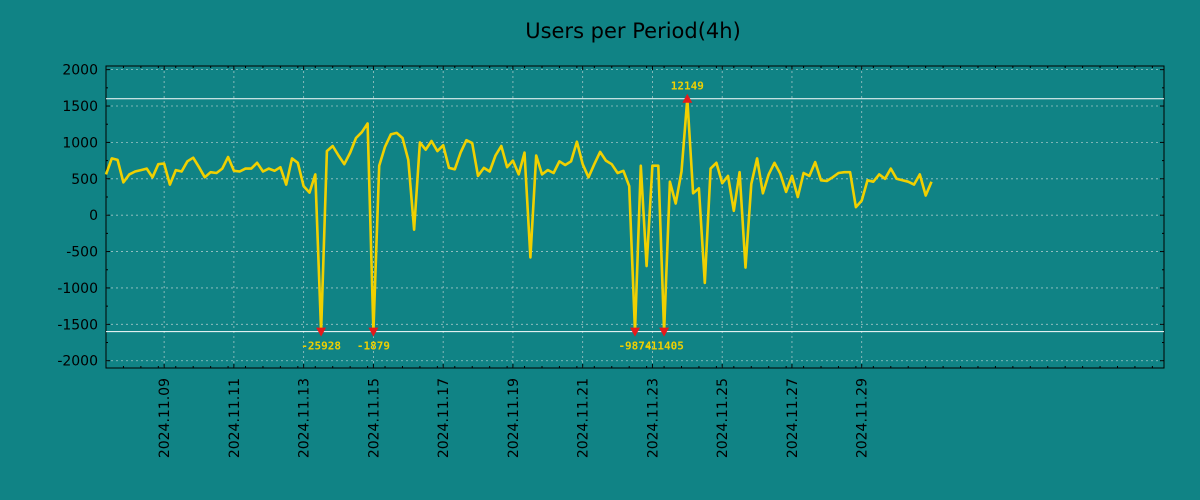 This screenshot has height=500, width=1200. Describe the element at coordinates (165, 418) in the screenshot. I see `x-tick-label: 2024.11.09` at that location.